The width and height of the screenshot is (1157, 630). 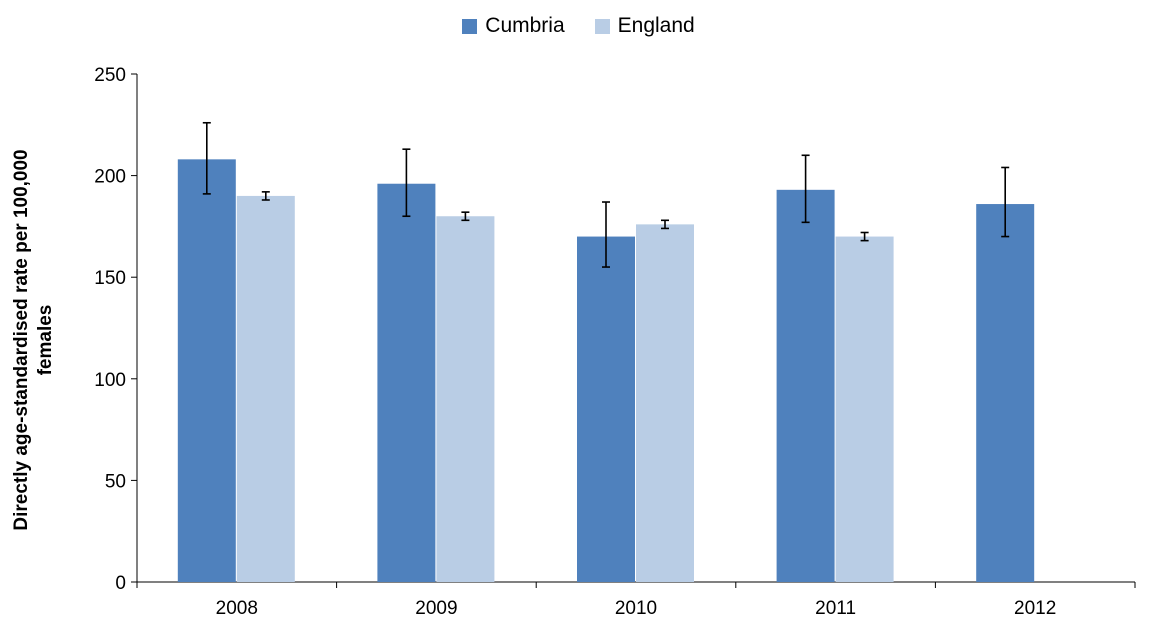 What do you see at coordinates (237, 608) in the screenshot?
I see `x-tick-label: 2008` at bounding box center [237, 608].